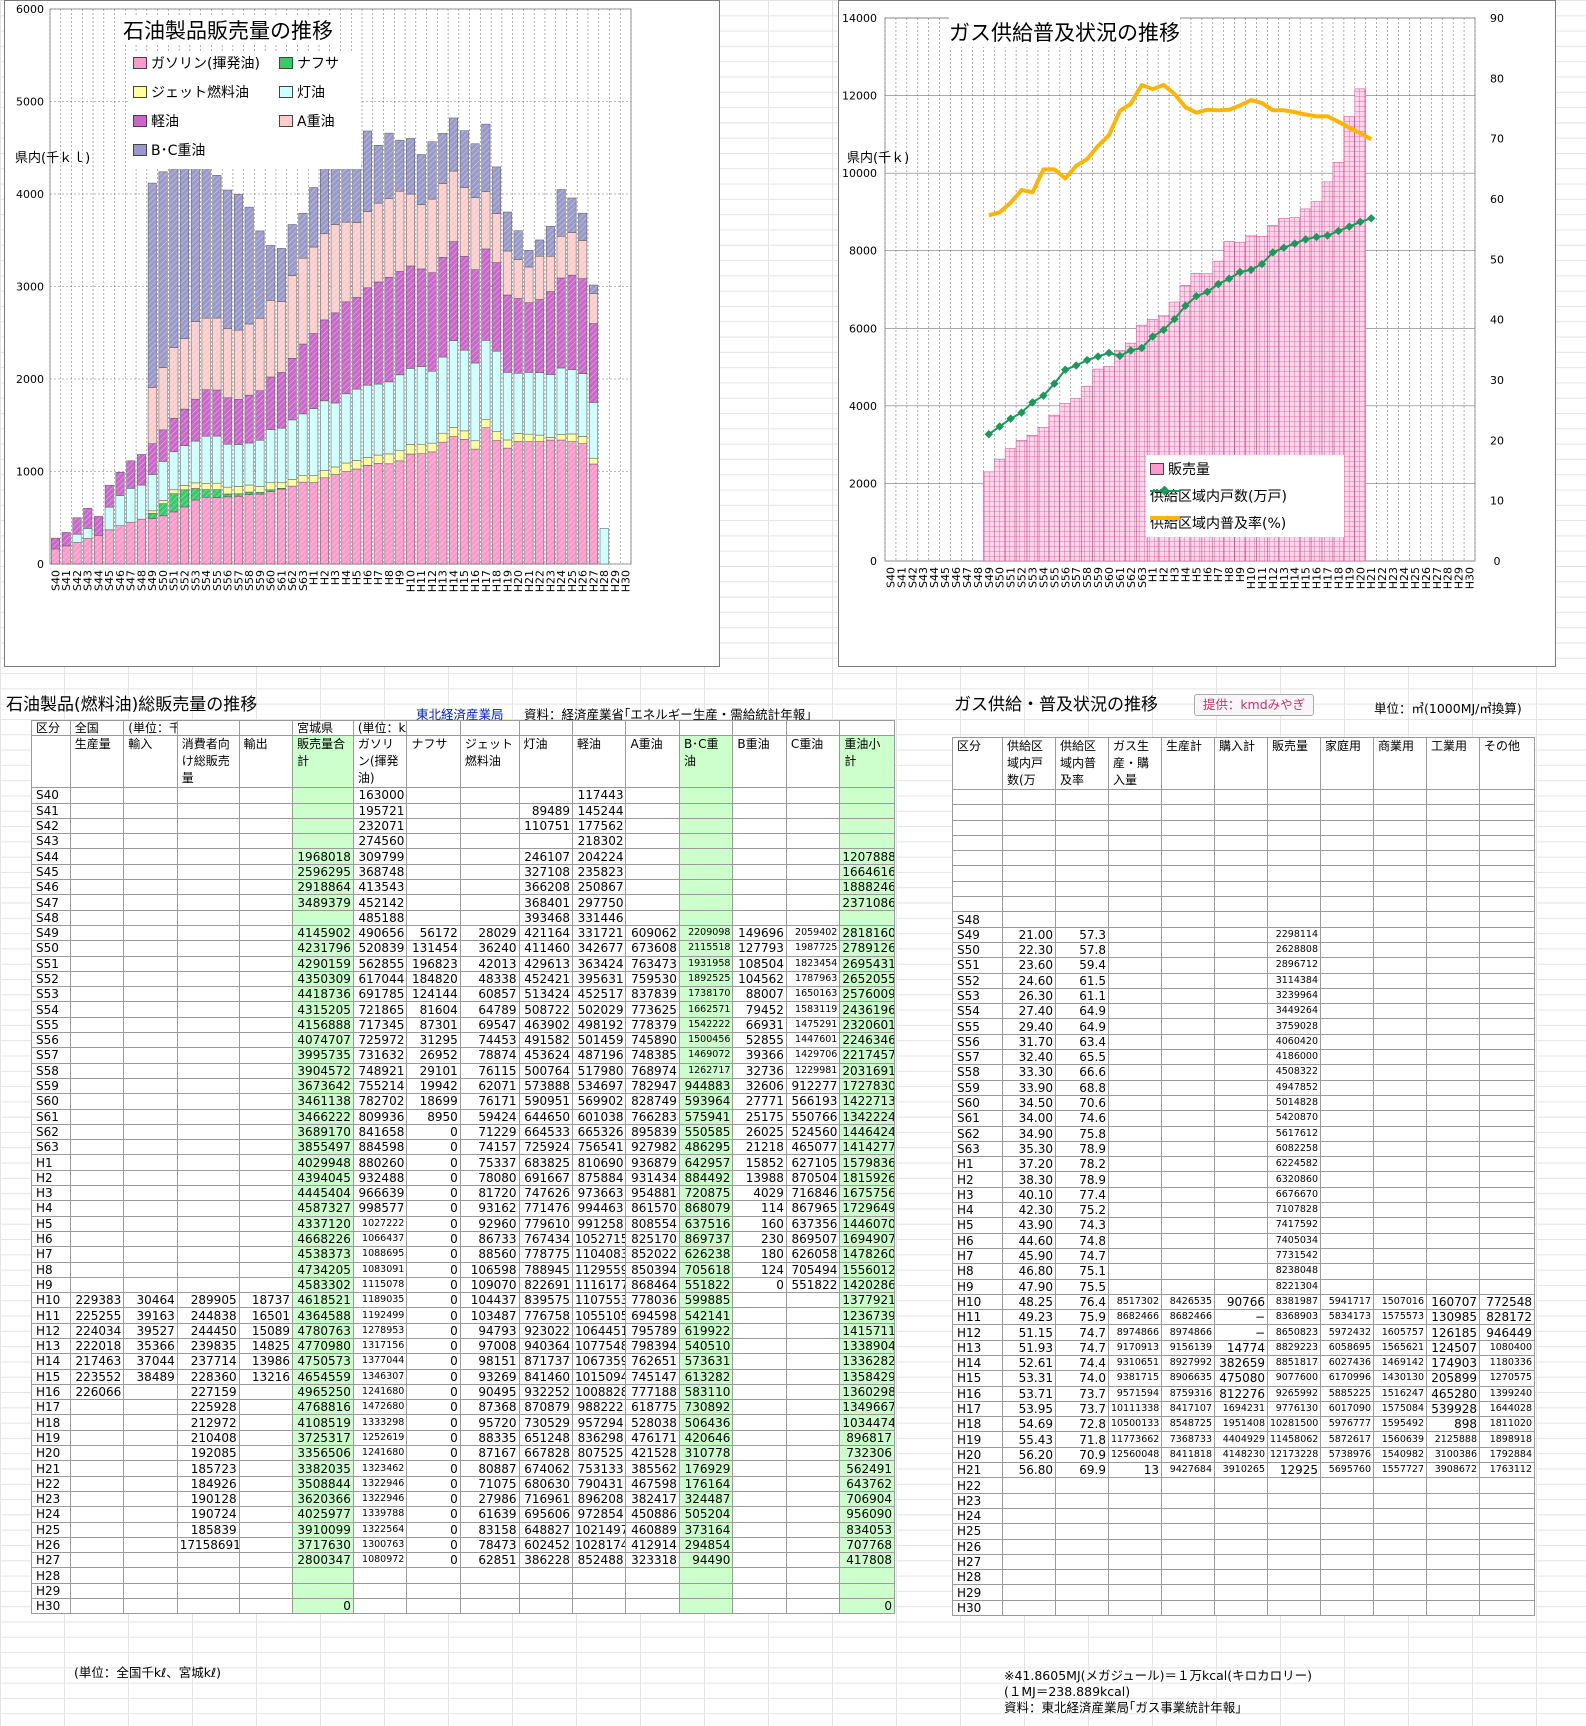 The image size is (1586, 1726). What do you see at coordinates (460, 714) in the screenshot?
I see `source-link: 東北経済産業局` at bounding box center [460, 714].